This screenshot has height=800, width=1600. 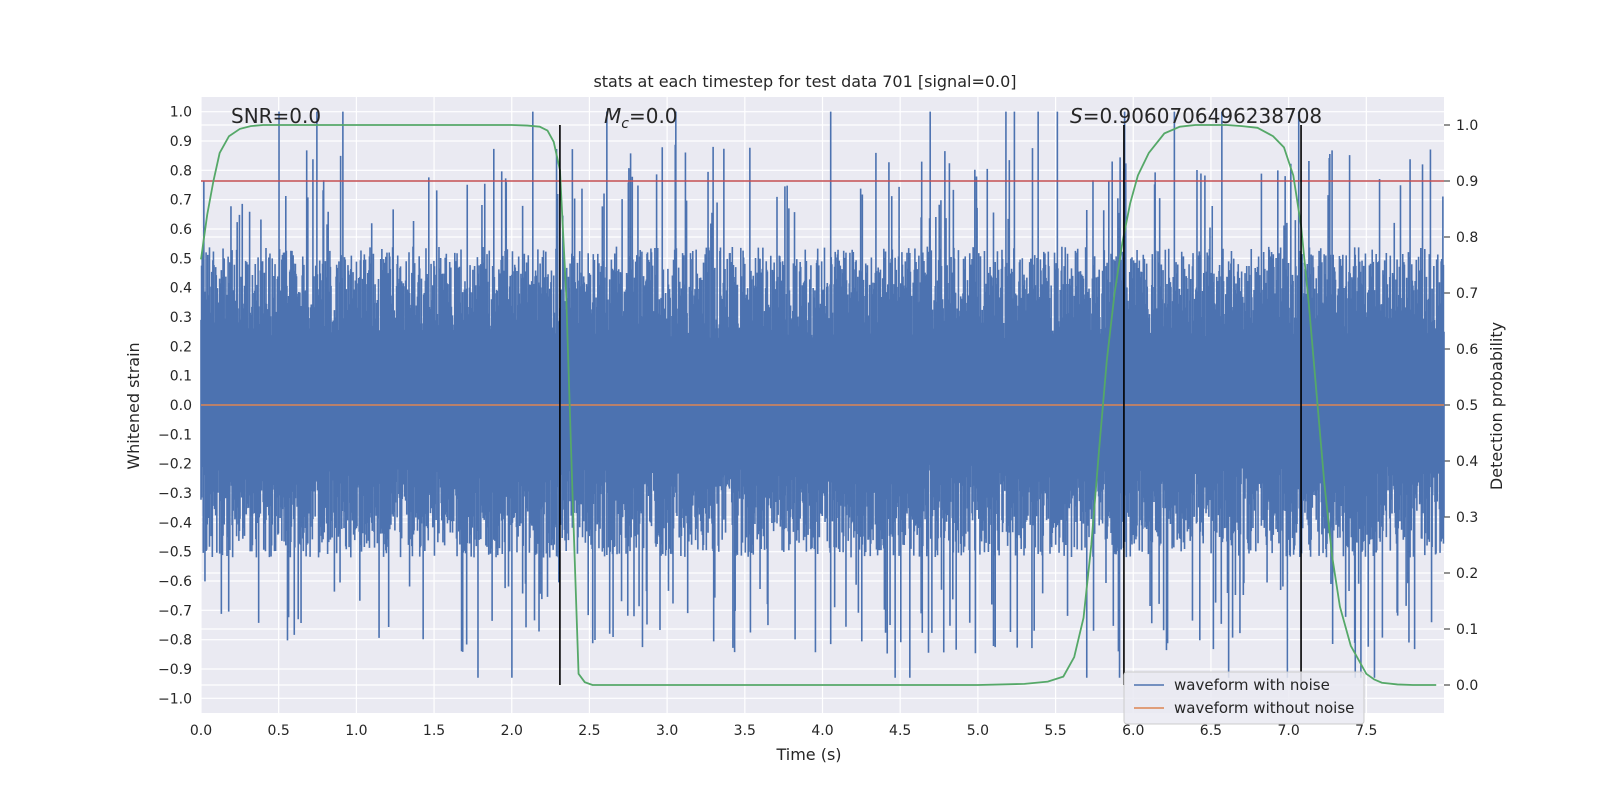 I want to click on y-tick-label: −0.5, so click(x=175, y=553).